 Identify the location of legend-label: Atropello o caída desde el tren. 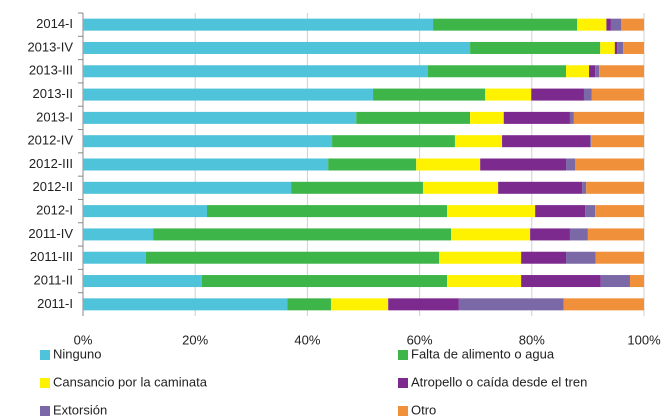
(499, 381).